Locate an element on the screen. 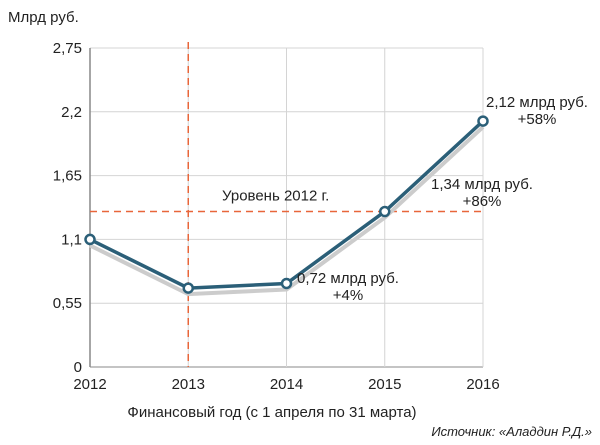 The width and height of the screenshot is (600, 445). y-tick-label: 0,55 is located at coordinates (67, 303).